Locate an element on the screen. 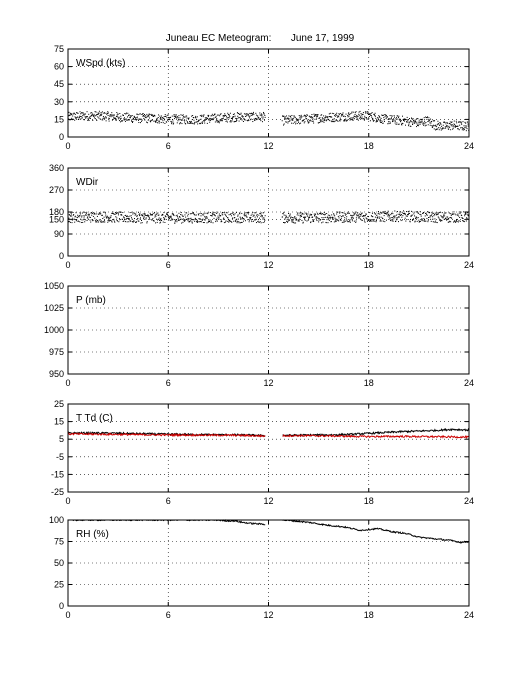 This screenshot has height=683, width=520. y-tick-label: -25 is located at coordinates (57, 492).